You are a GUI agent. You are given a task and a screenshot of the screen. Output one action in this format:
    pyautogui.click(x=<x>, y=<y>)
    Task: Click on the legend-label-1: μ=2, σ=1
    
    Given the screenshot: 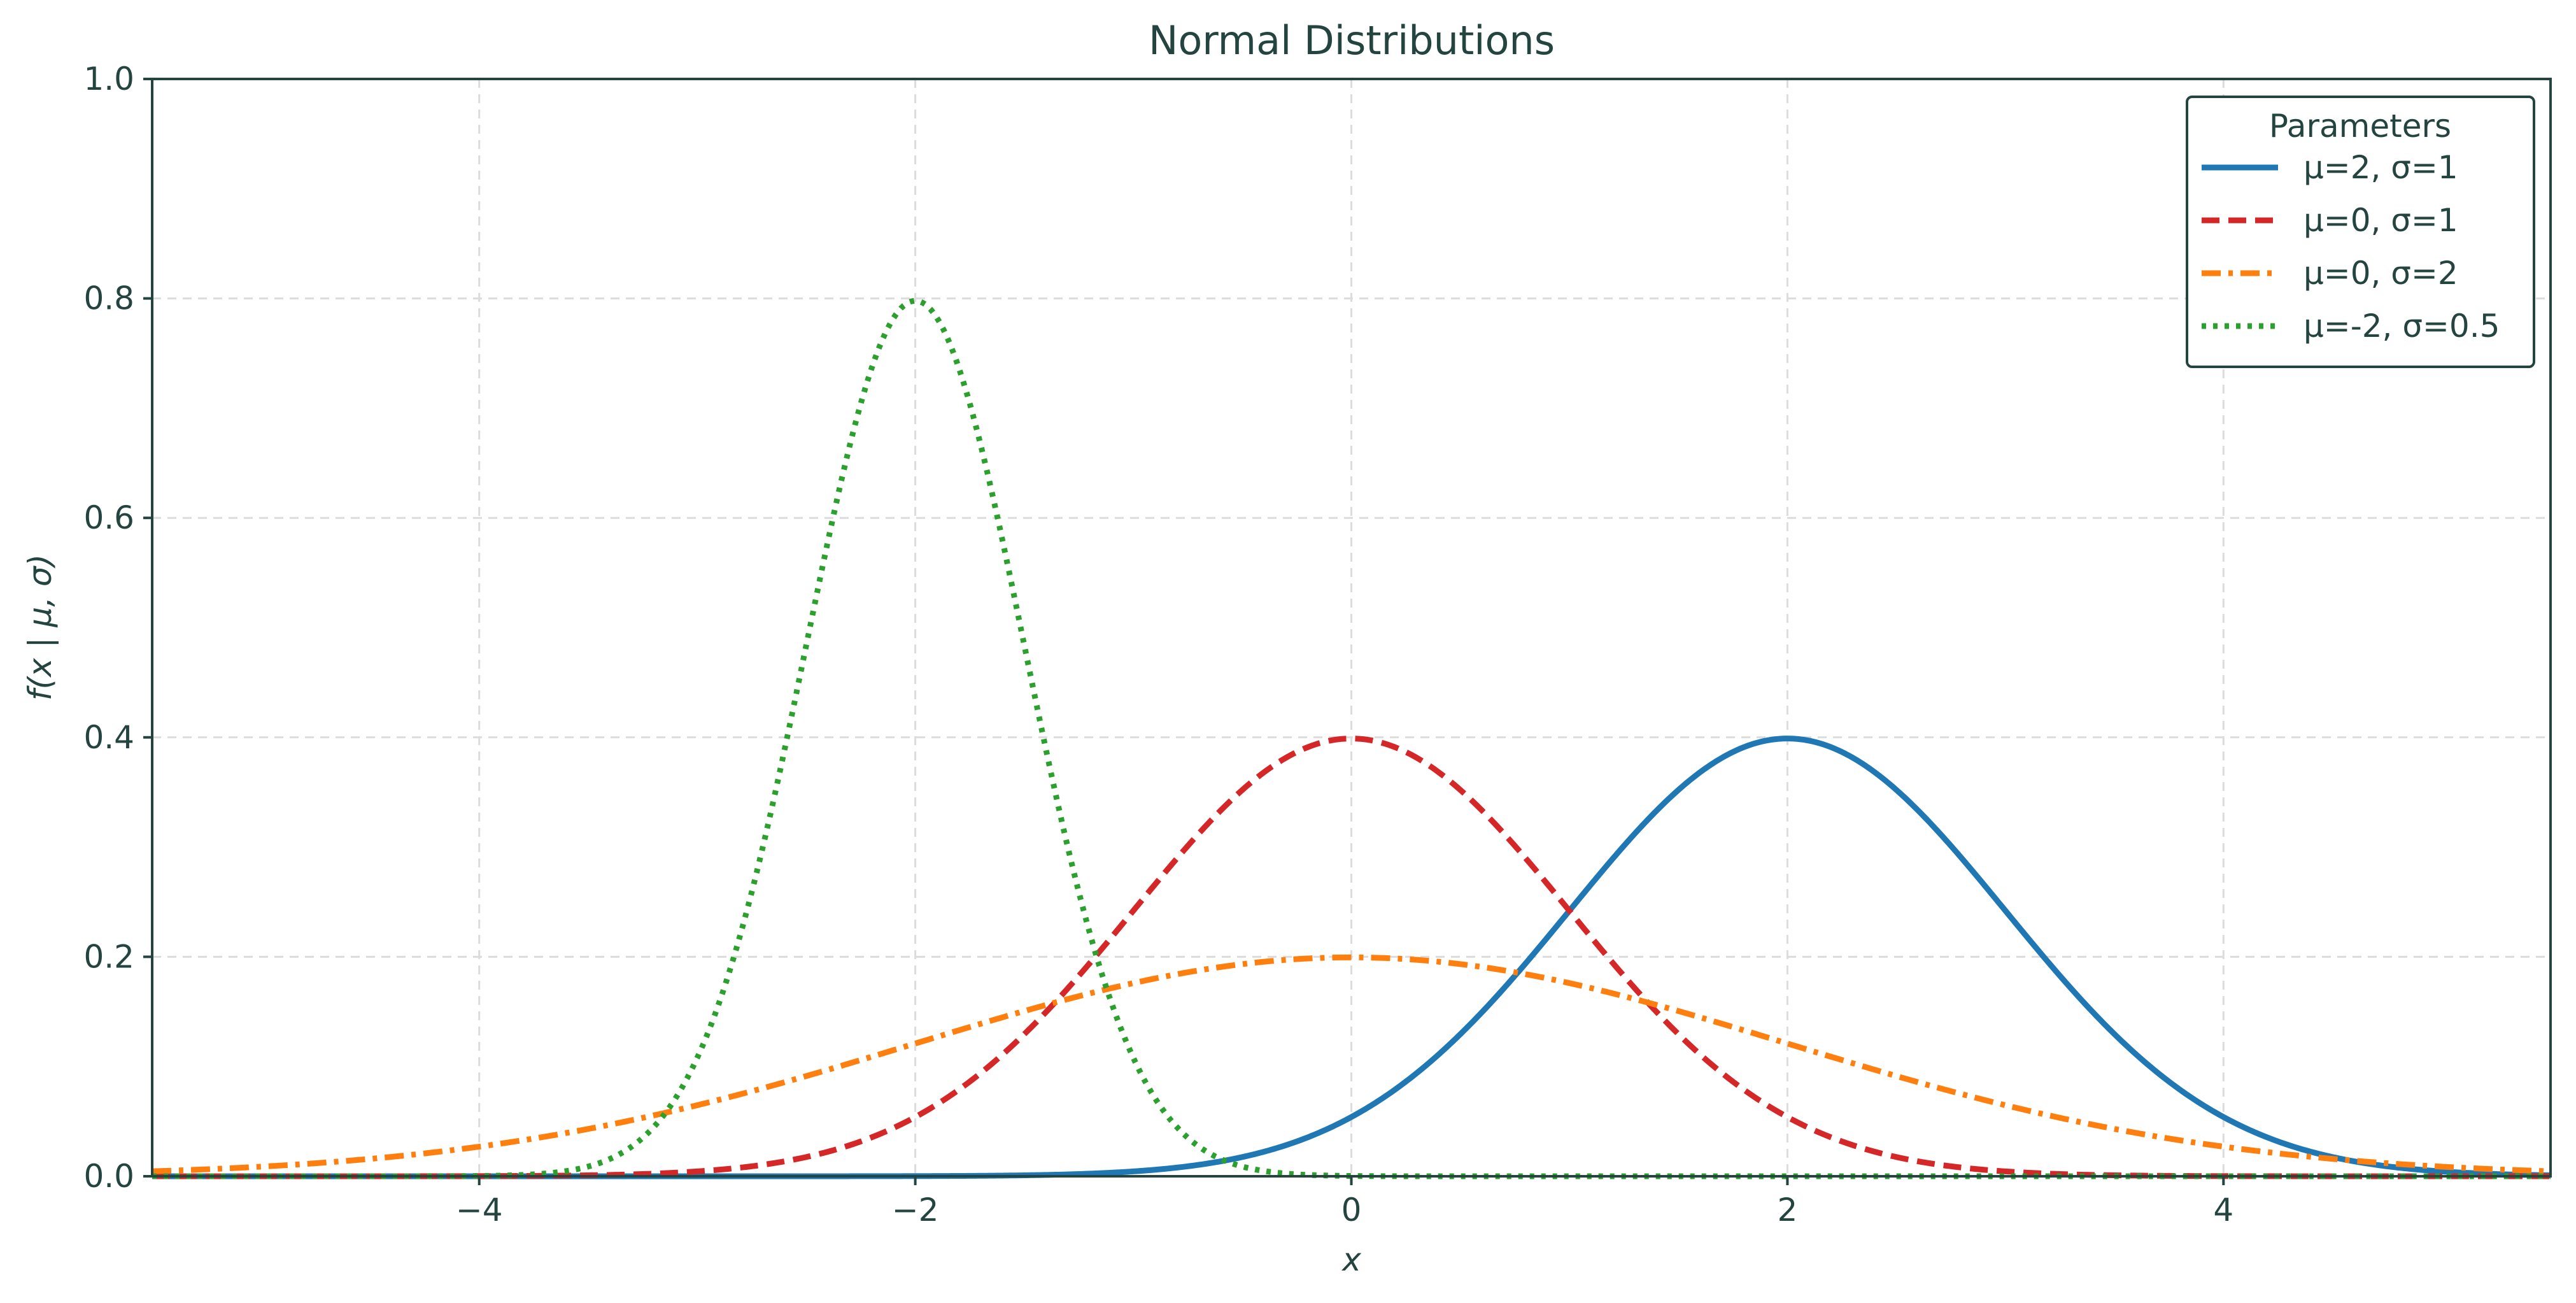 What is the action you would take?
    pyautogui.click(x=2381, y=167)
    